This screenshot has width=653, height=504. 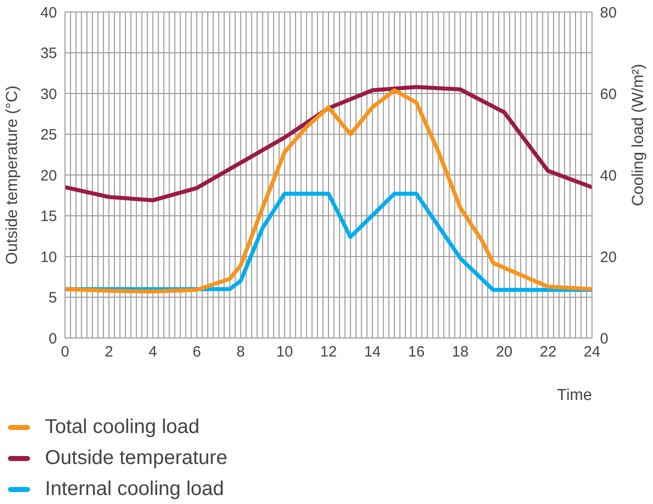 I want to click on y-tick-label: 30, so click(x=48, y=94).